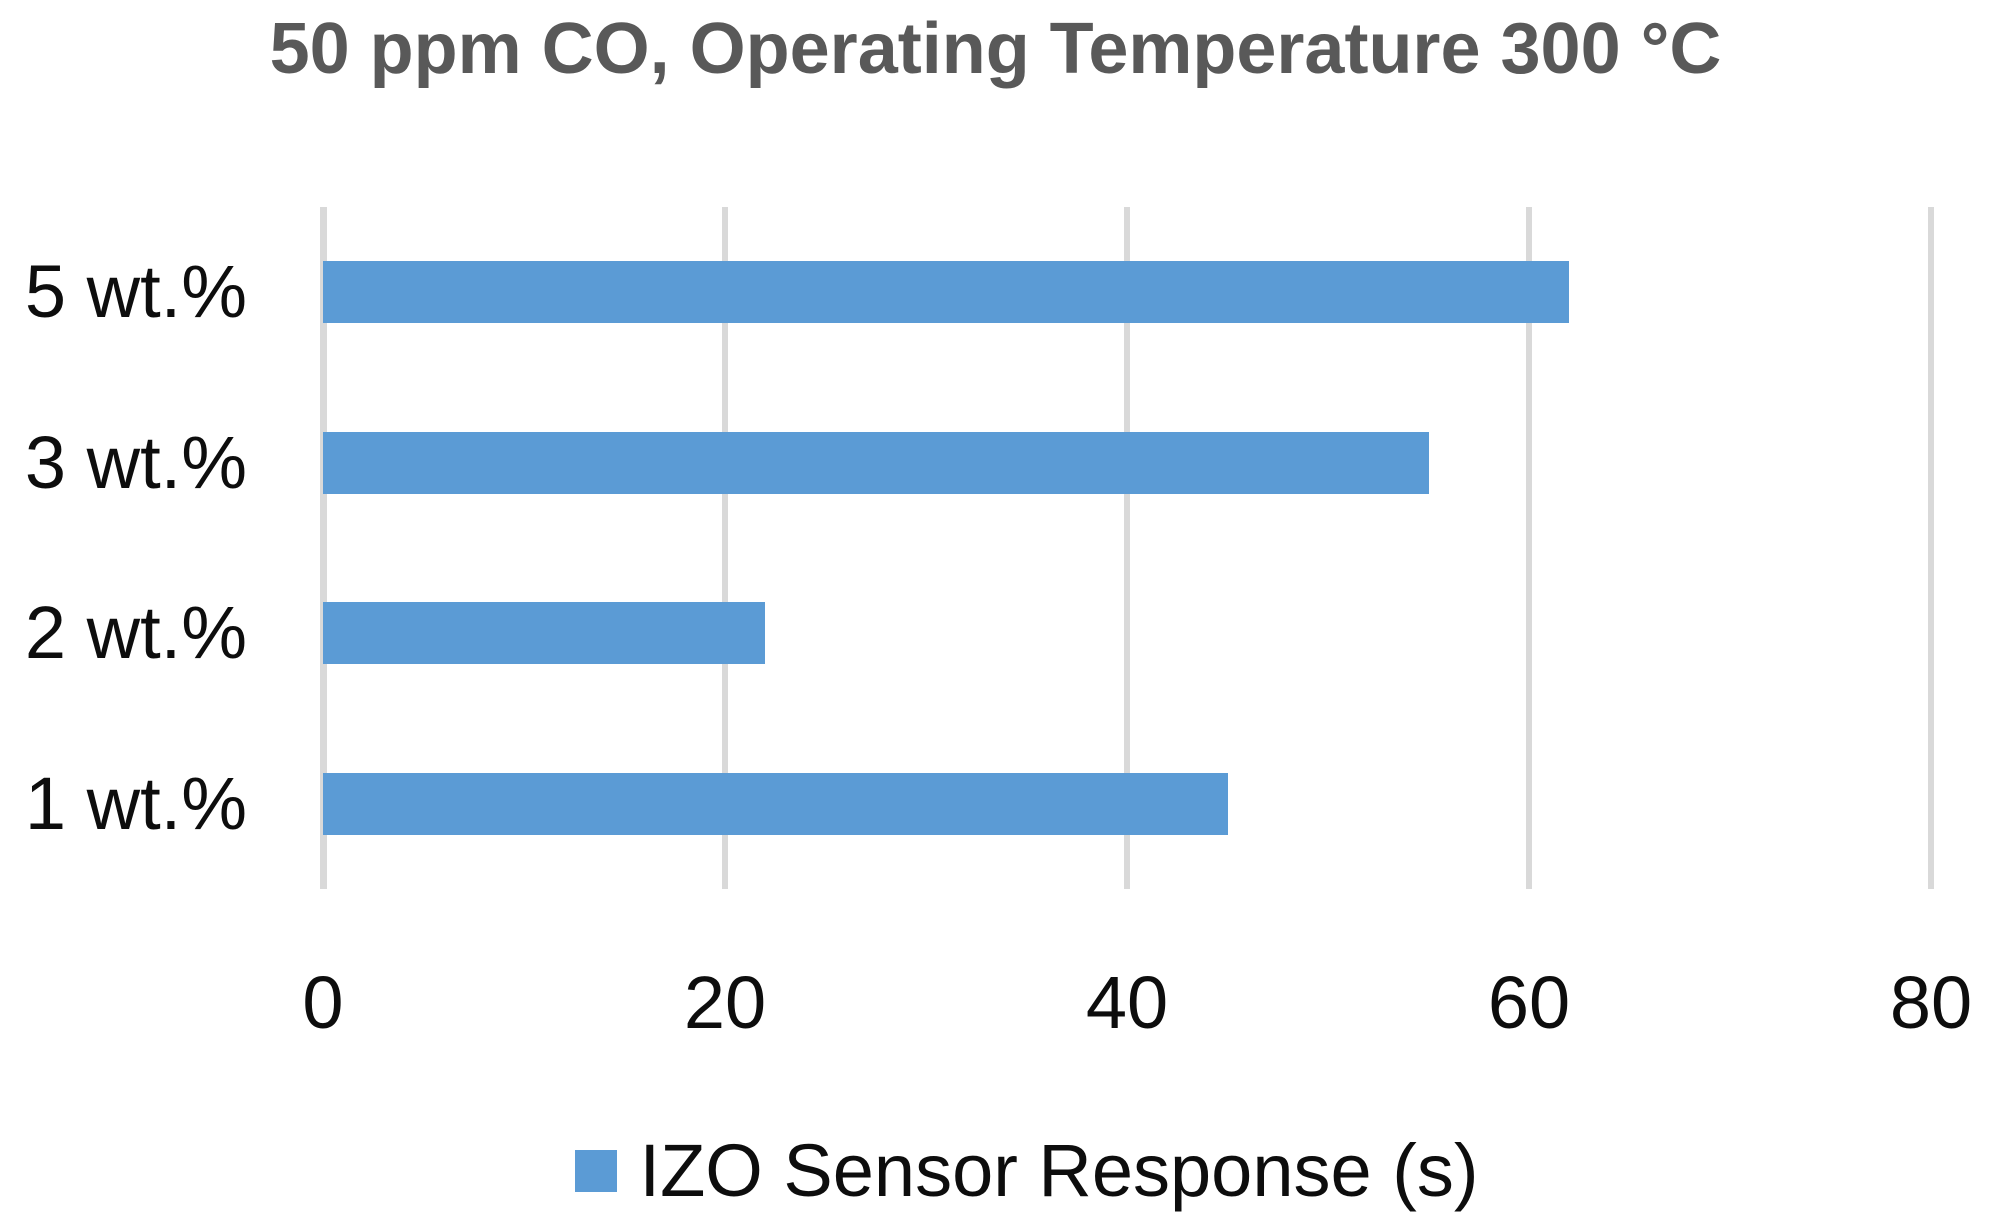  I want to click on bar-2-wt, so click(544, 633).